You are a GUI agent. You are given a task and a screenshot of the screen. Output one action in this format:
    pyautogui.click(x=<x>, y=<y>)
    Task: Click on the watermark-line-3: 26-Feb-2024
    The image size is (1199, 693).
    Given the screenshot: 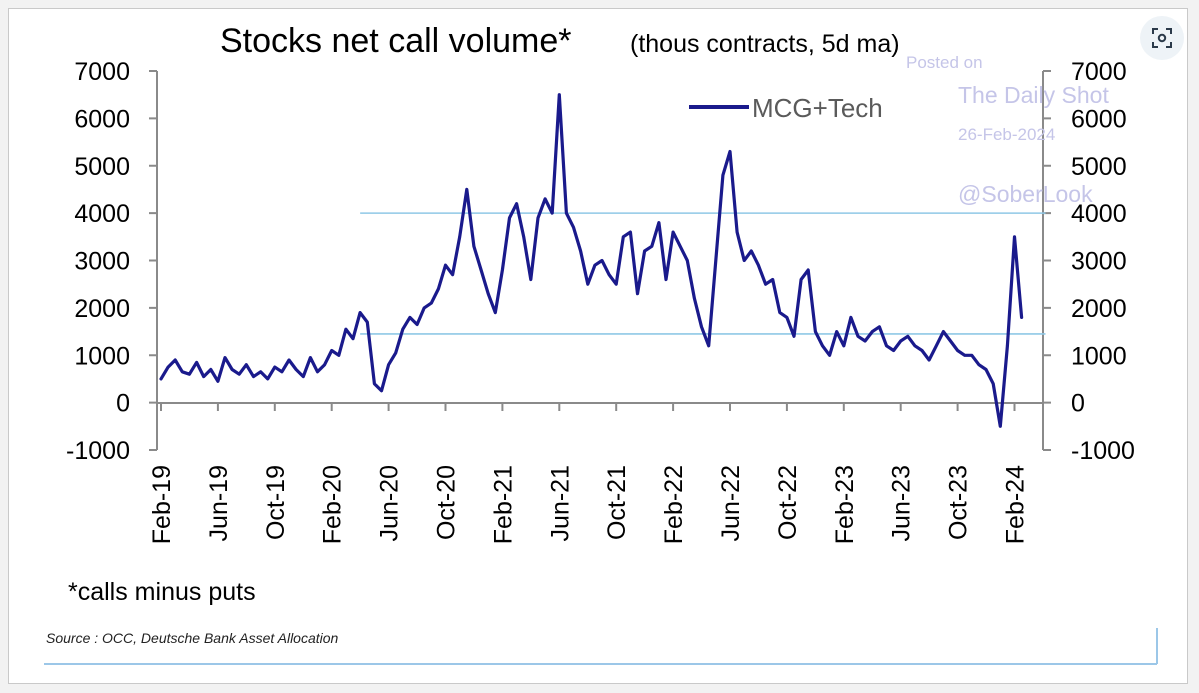 What is the action you would take?
    pyautogui.click(x=1006, y=134)
    